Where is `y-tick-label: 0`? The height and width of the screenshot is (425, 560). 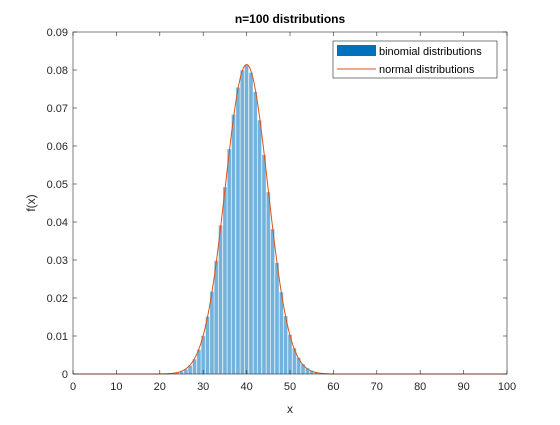
y-tick-label: 0 is located at coordinates (65, 375).